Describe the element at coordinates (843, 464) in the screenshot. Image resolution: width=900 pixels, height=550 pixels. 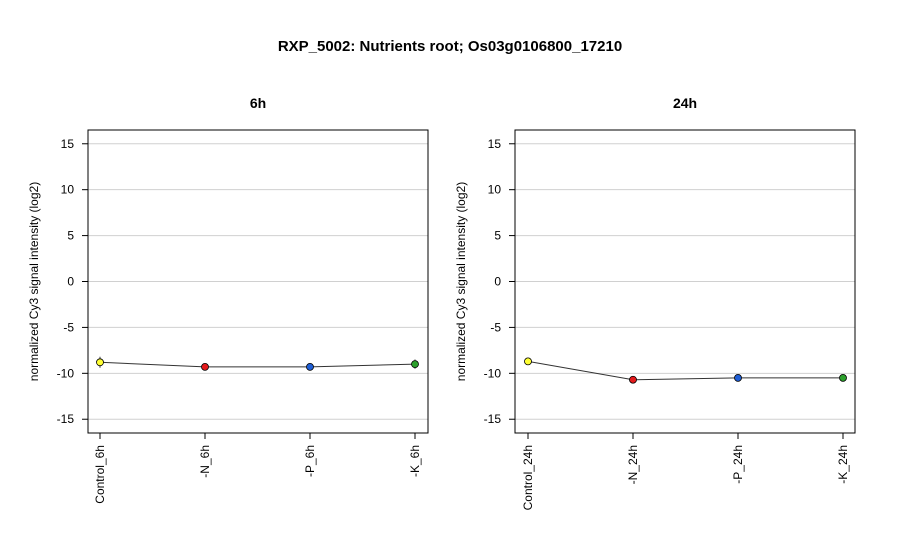
I see `x-tick-label: -K_24h` at that location.